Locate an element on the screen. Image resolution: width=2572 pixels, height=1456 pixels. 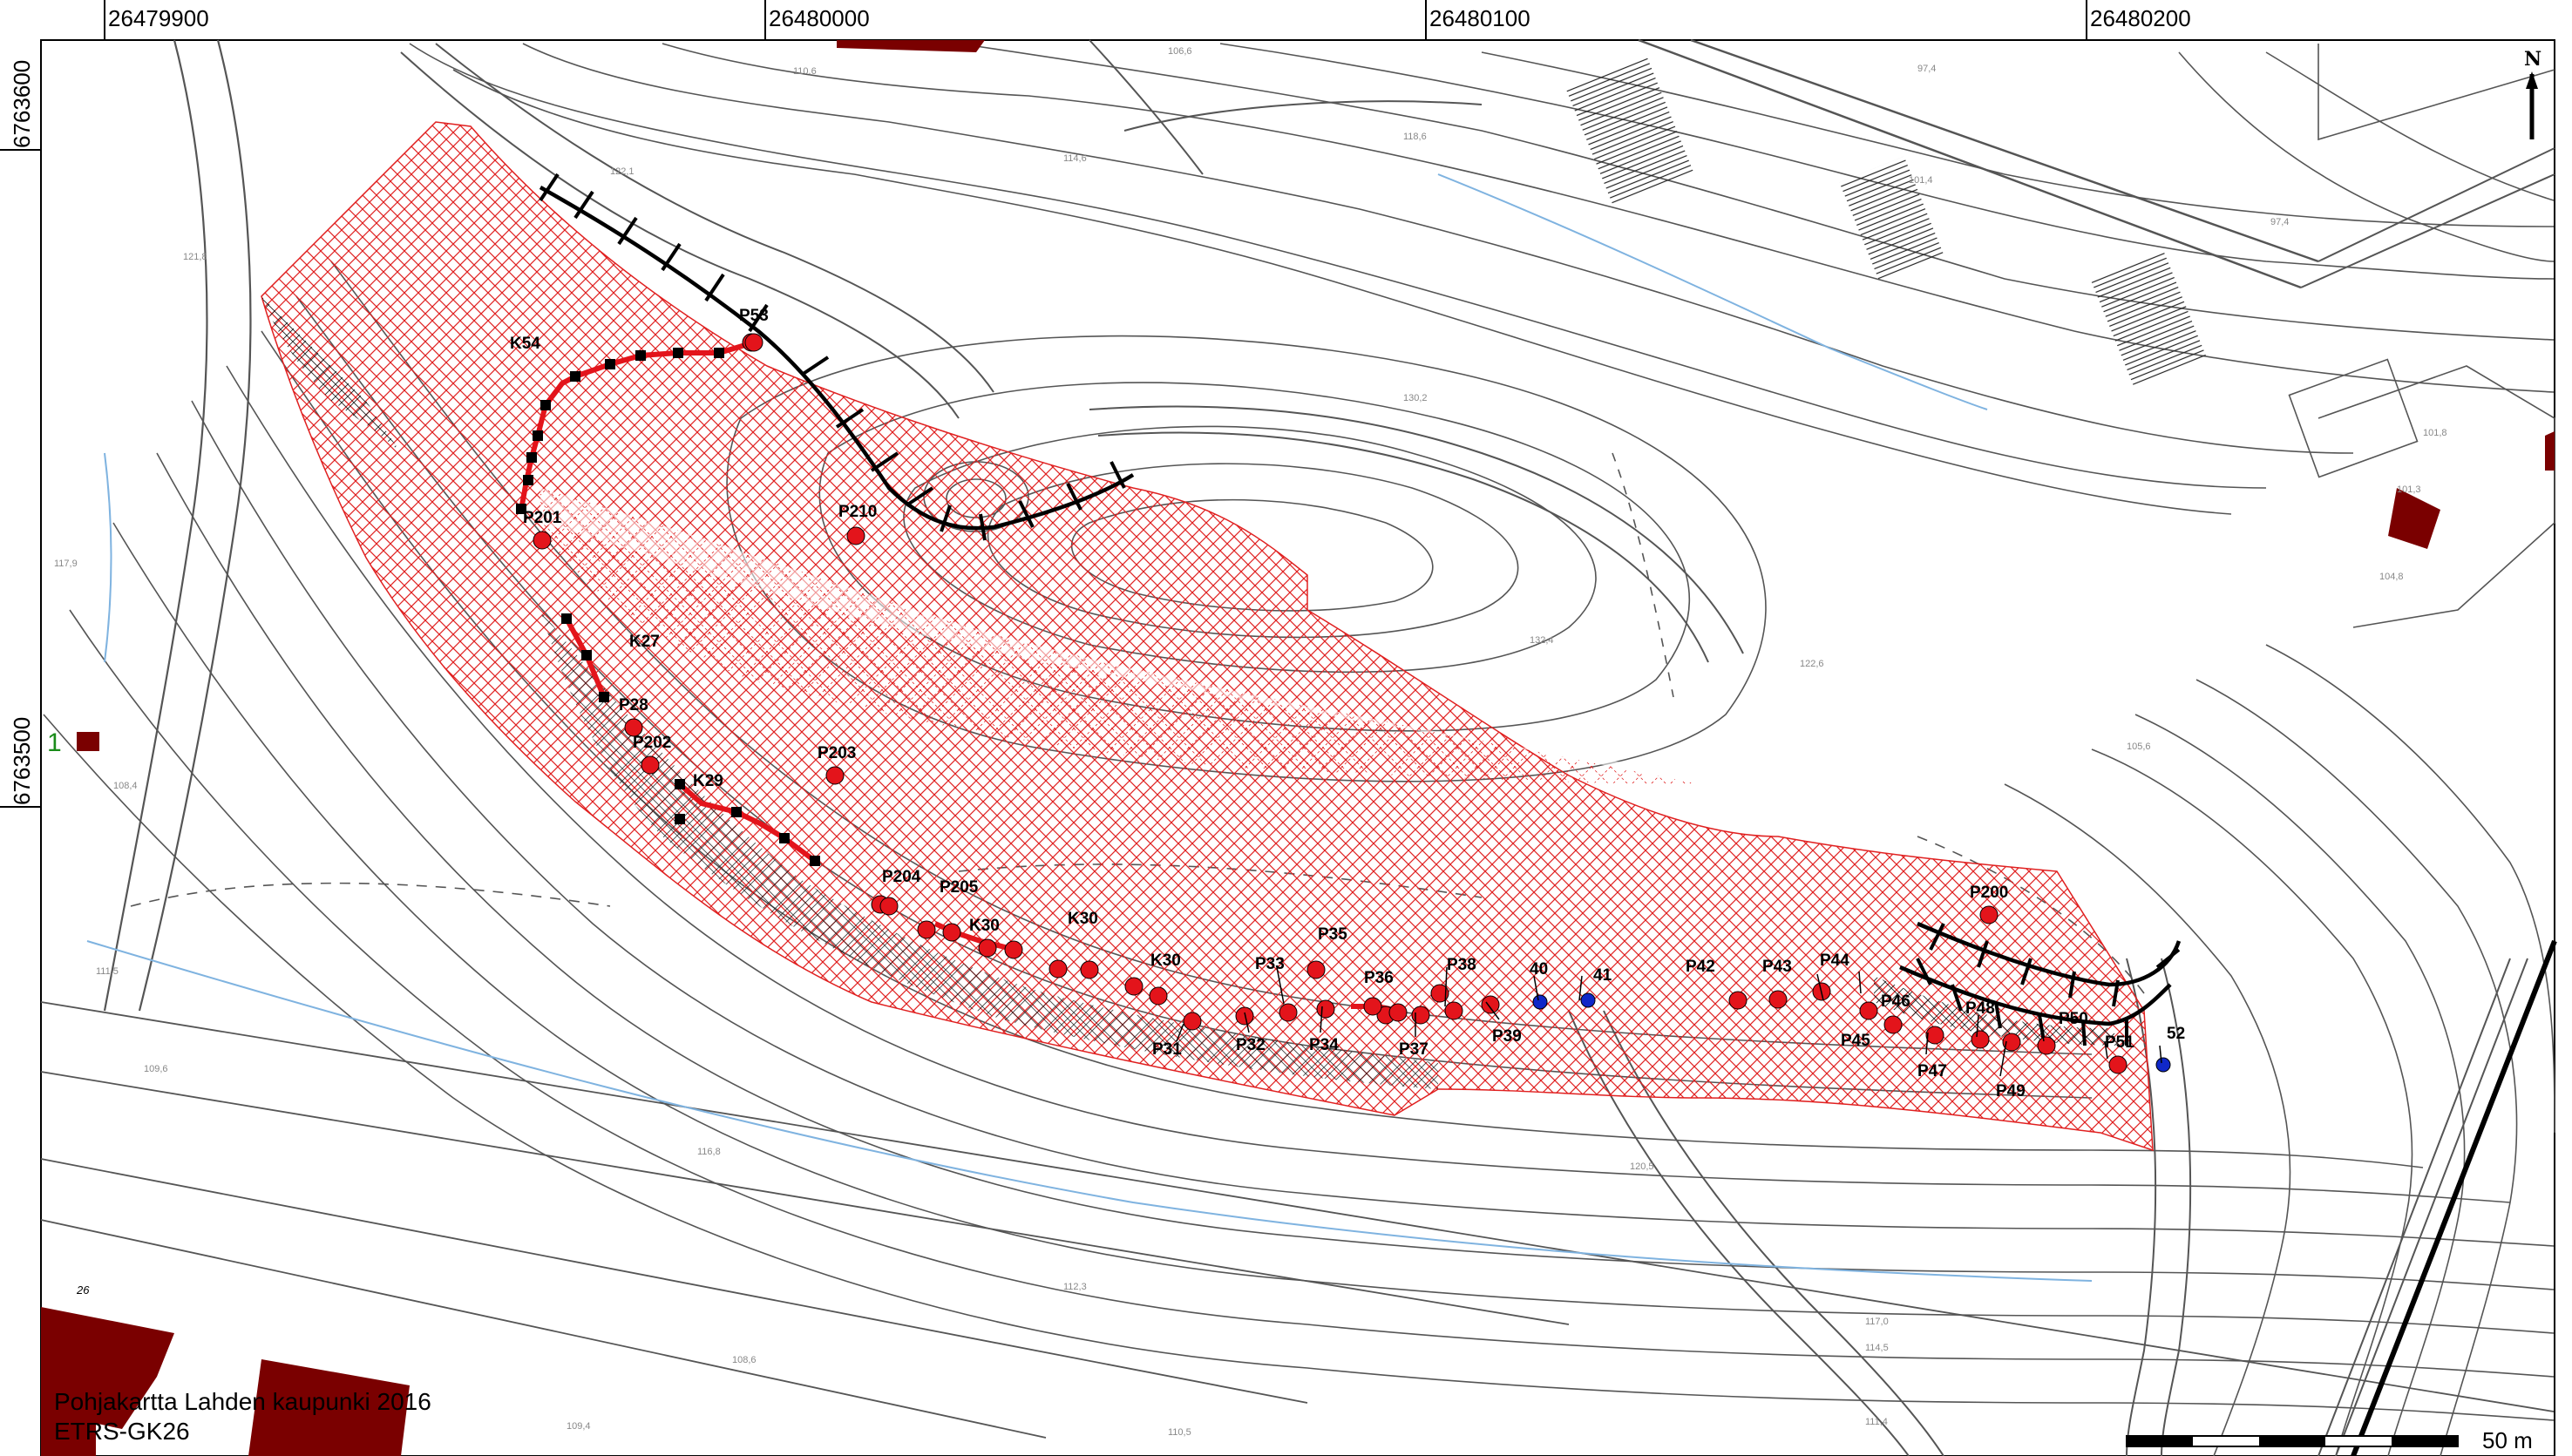
sample-point-p31 is located at coordinates (1192, 1021).